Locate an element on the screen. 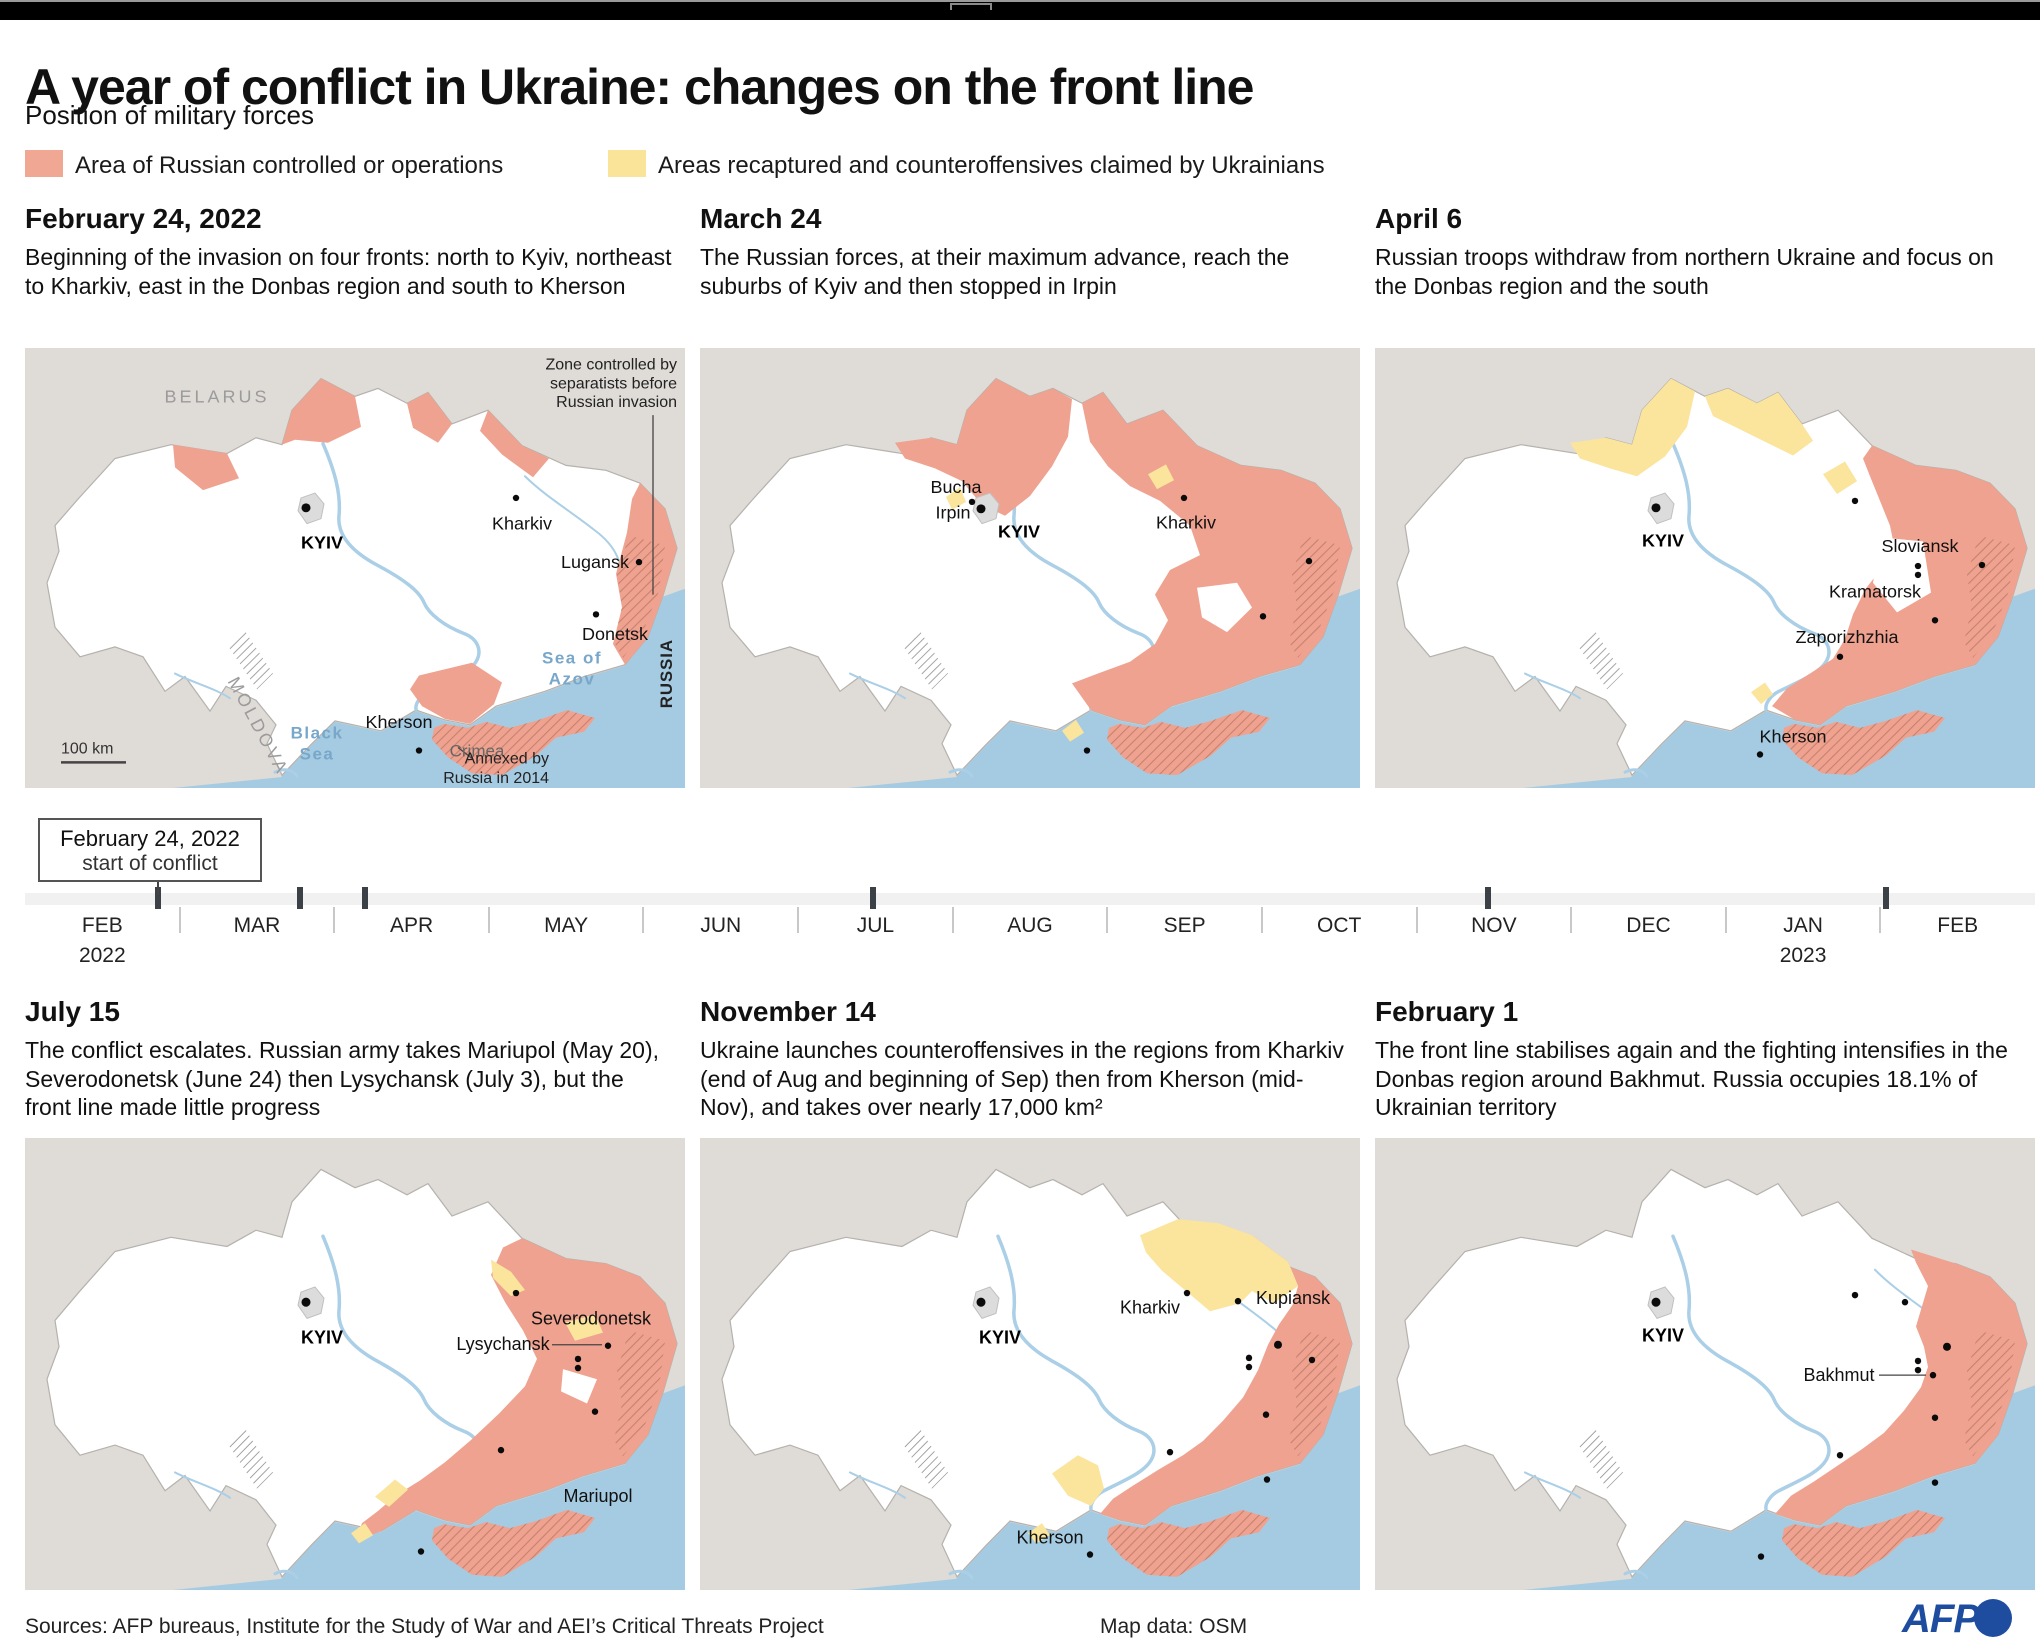  map-label-kupiansk: Kupiansk is located at coordinates (1293, 1298).